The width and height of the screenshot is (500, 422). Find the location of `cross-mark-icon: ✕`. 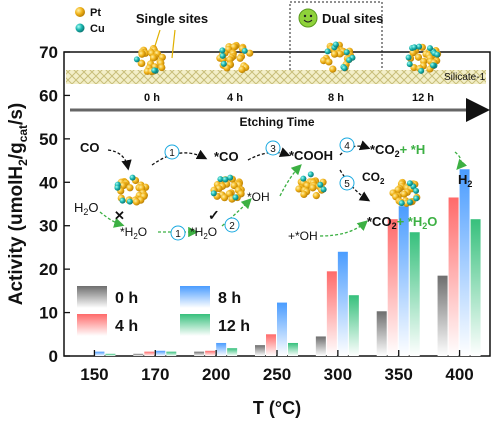

cross-mark-icon: ✕ is located at coordinates (119, 215).